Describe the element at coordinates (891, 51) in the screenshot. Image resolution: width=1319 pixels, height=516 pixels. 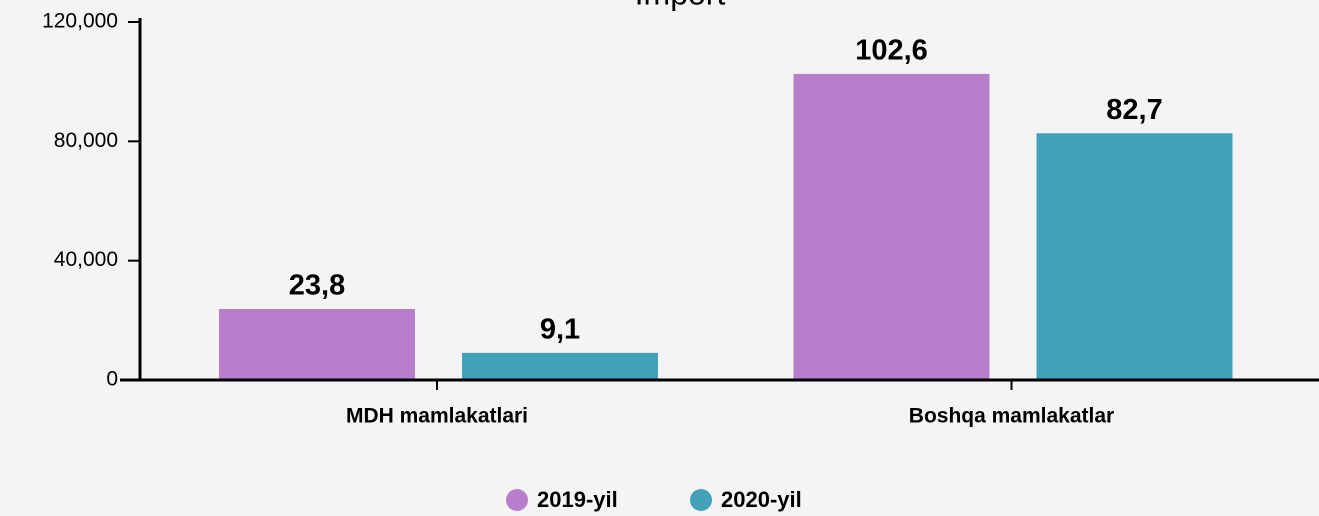
I see `value-label: 102,6` at that location.